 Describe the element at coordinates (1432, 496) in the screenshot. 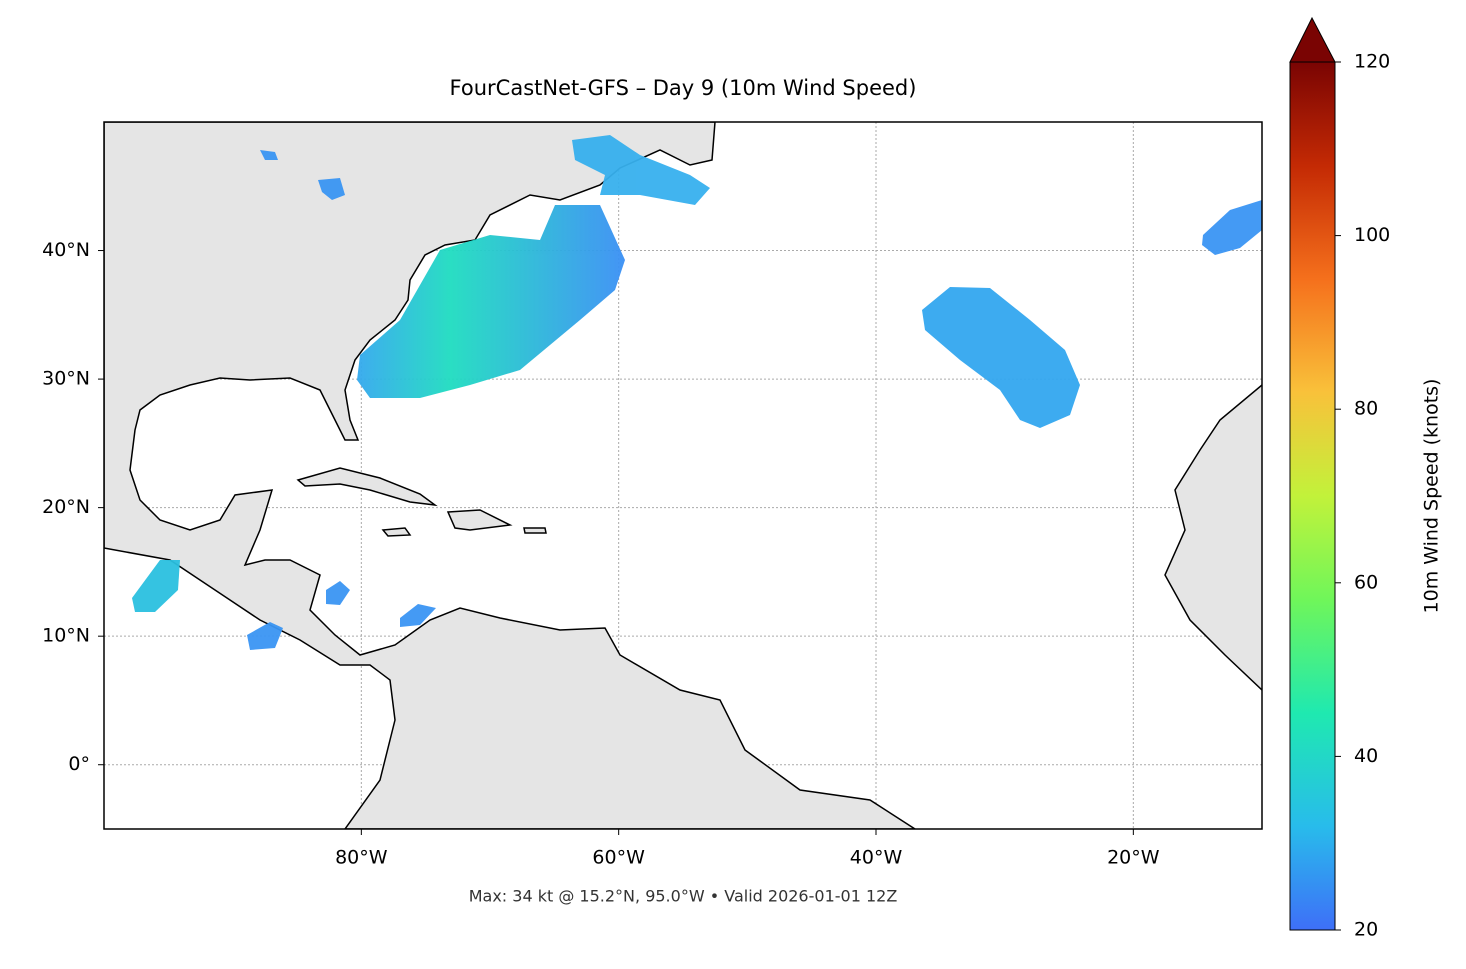

I see `colorbar-label: 10m Wind Speed (knots)` at that location.